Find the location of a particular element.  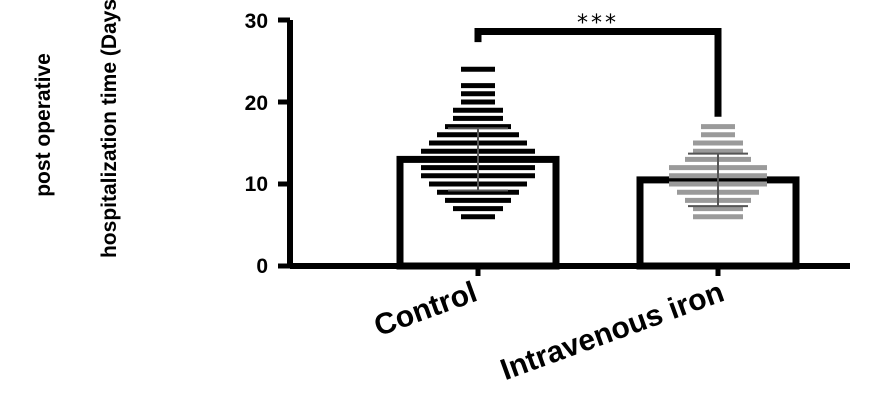

x-category-label-control: Control is located at coordinates (425, 309).